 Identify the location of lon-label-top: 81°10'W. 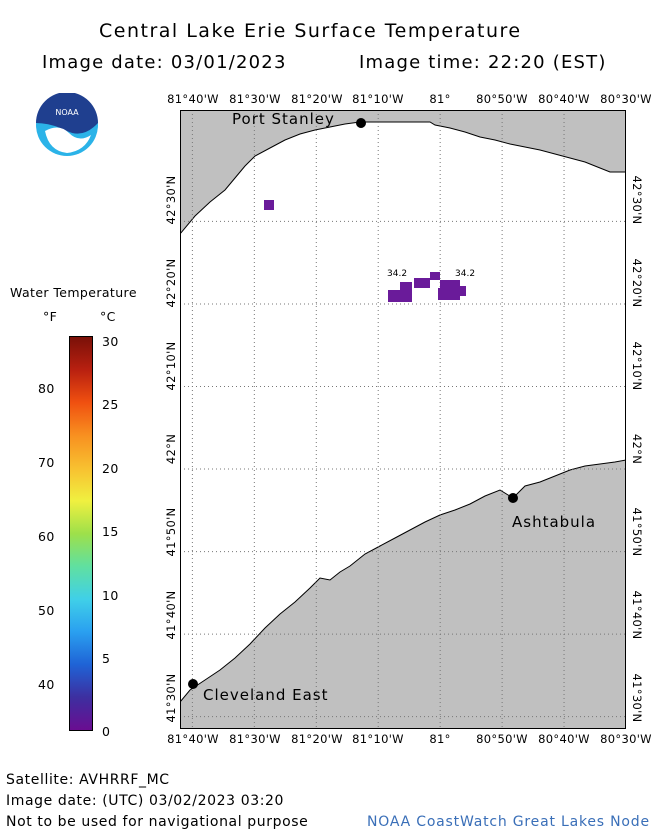
(378, 99).